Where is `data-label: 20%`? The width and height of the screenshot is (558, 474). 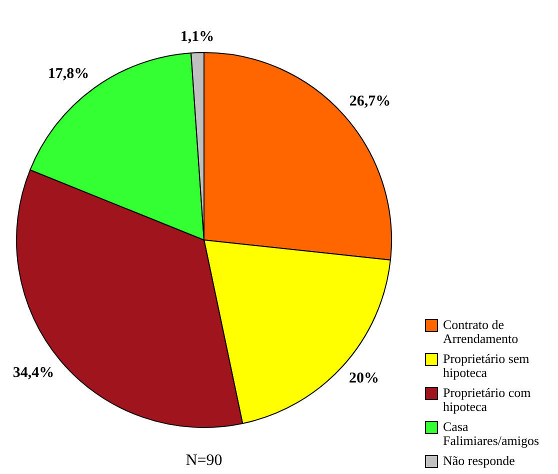
data-label: 20% is located at coordinates (364, 378).